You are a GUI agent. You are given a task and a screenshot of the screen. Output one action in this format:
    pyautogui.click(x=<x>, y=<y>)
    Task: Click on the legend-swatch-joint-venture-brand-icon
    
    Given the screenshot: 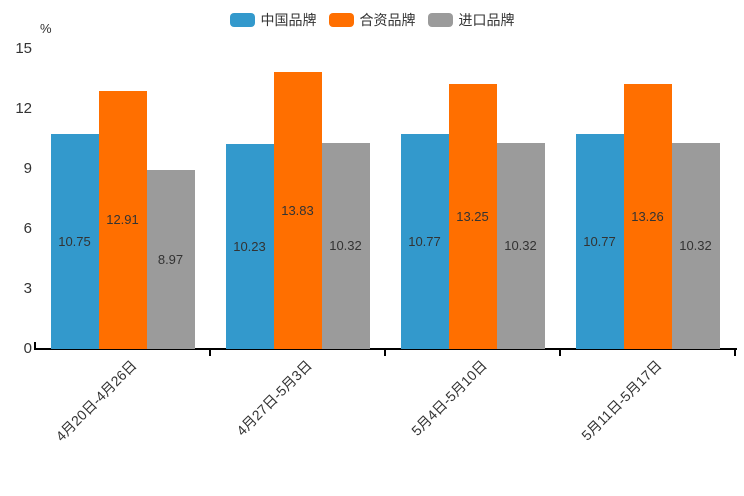 What is the action you would take?
    pyautogui.click(x=341, y=20)
    